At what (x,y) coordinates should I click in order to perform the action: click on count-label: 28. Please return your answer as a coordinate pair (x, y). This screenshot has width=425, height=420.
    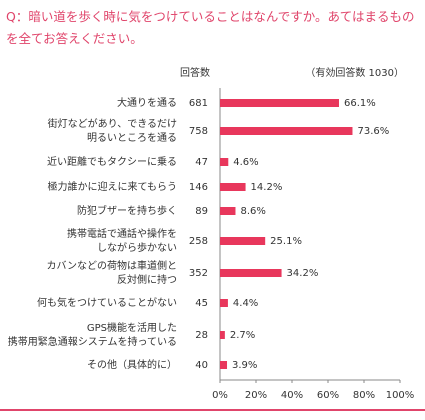
    Looking at the image, I should click on (201, 335).